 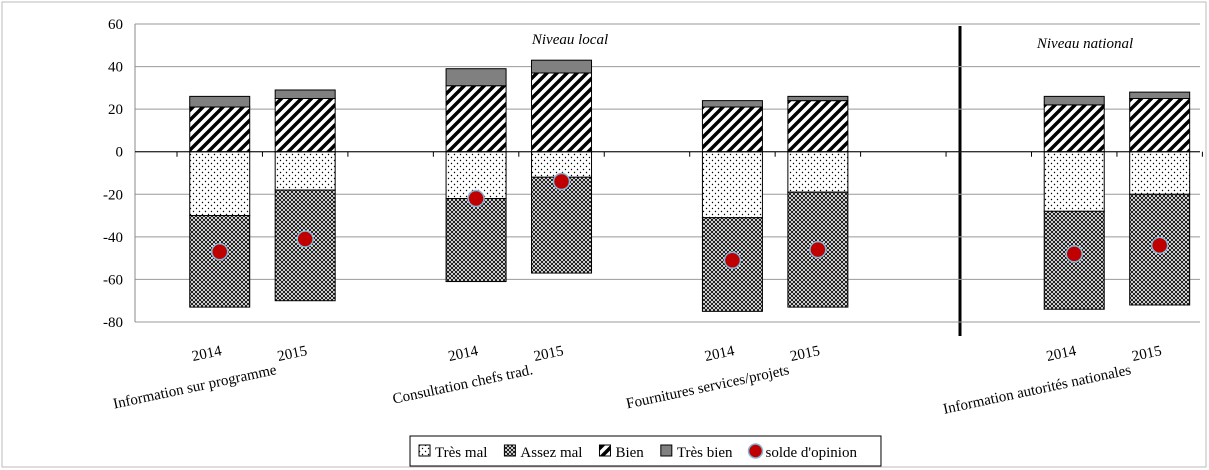 What do you see at coordinates (115, 110) in the screenshot?
I see `y-tick-label: 20` at bounding box center [115, 110].